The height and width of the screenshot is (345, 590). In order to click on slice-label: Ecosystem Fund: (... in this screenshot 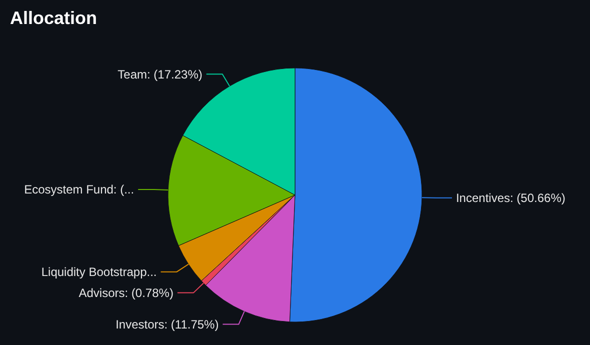, I will do `click(79, 189)`.